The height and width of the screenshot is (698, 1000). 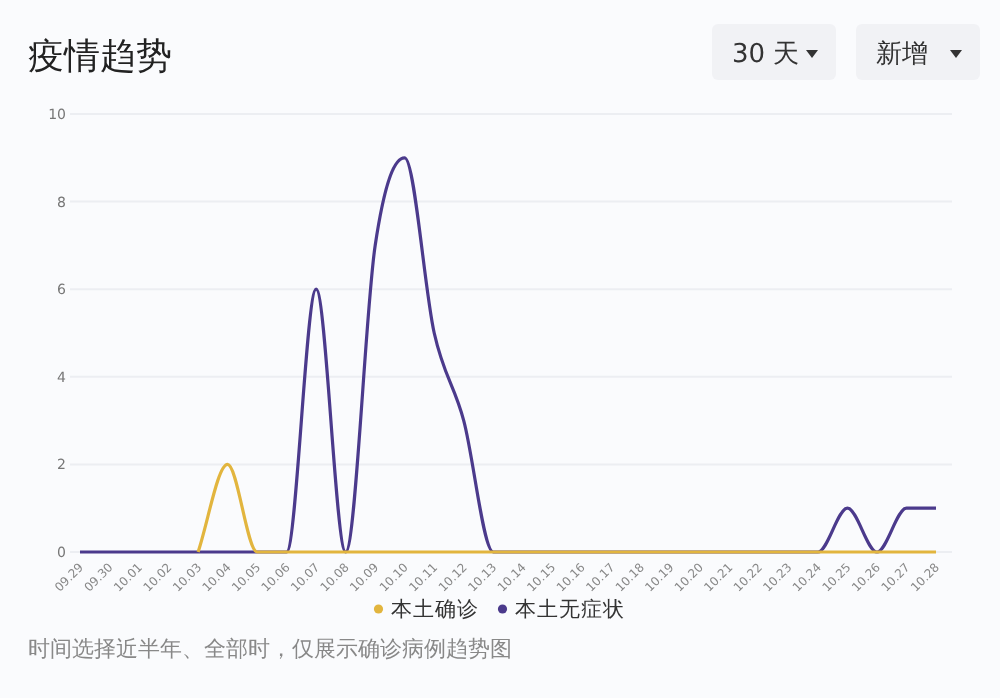 What do you see at coordinates (270, 649) in the screenshot?
I see `text: 时间选择近半年、全部时，仅展示确诊病例趋势图` at bounding box center [270, 649].